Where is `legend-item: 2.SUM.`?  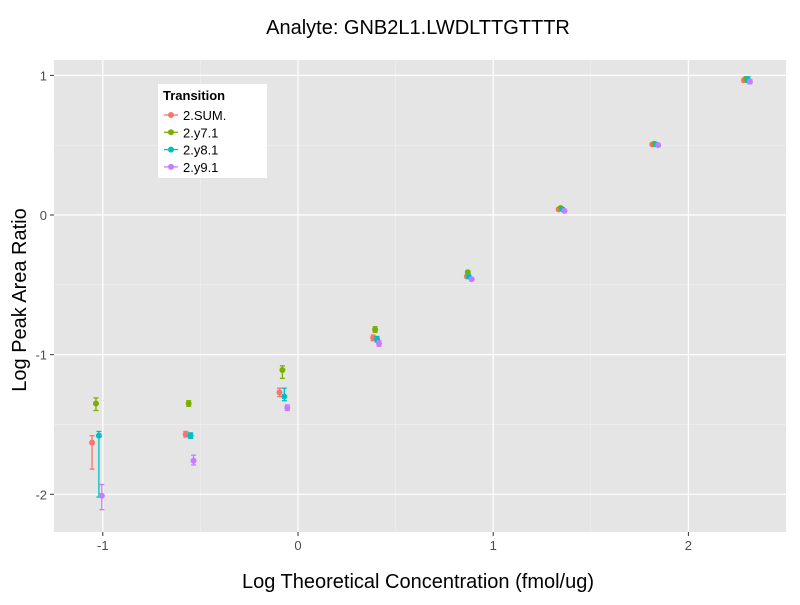
legend-item: 2.SUM. is located at coordinates (195, 115).